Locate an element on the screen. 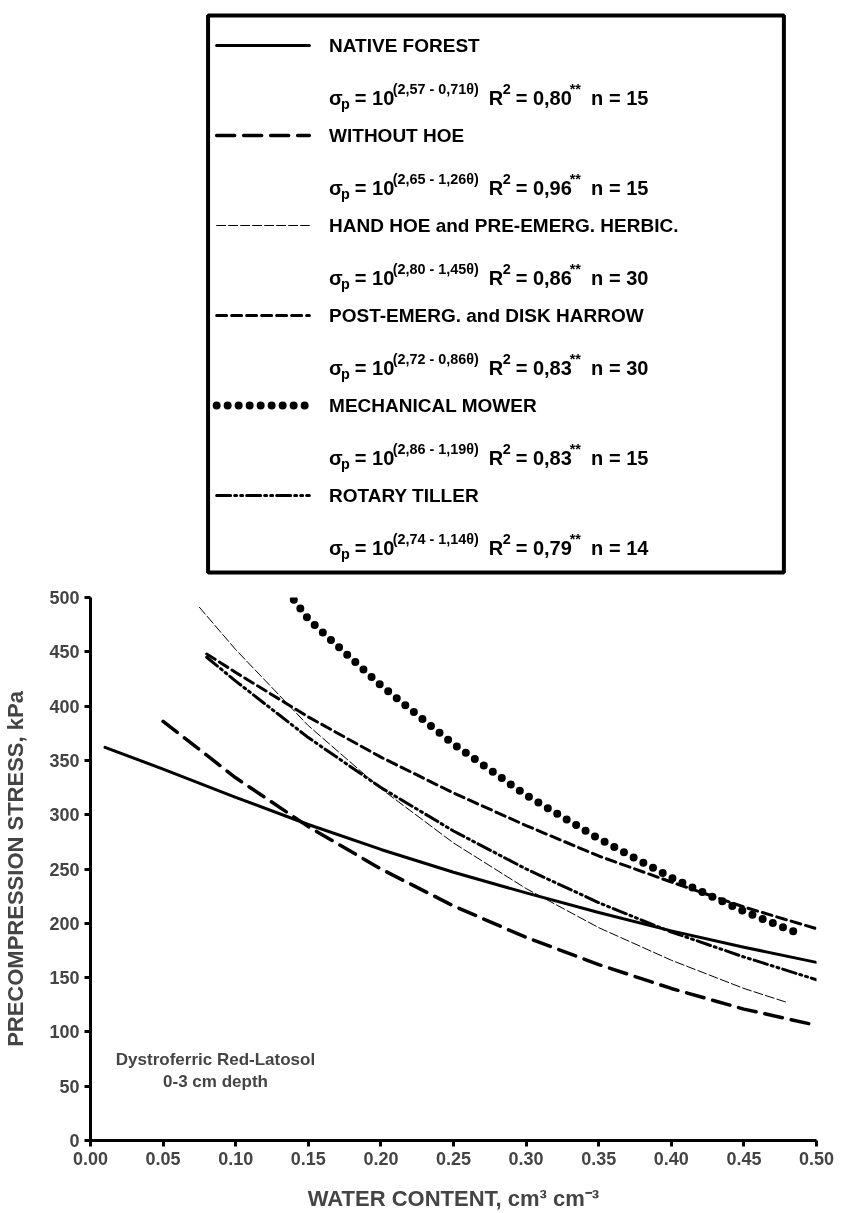 Image resolution: width=846 pixels, height=1213 pixels. legend-label: WITHOUT HOE is located at coordinates (397, 135).